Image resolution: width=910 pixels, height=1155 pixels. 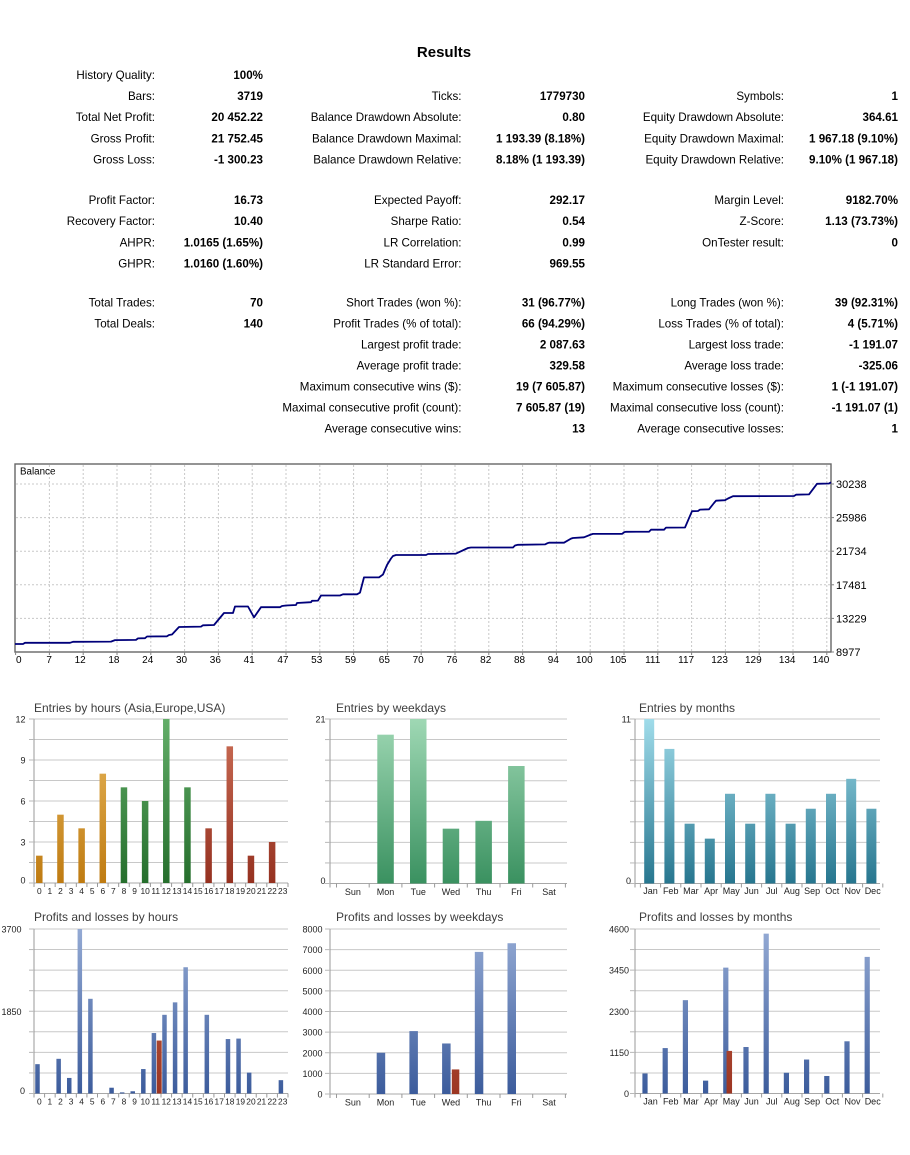 I want to click on svg-text: Apr, so click(x=711, y=891).